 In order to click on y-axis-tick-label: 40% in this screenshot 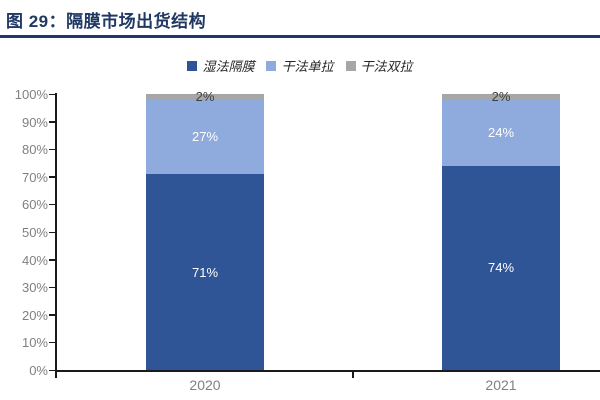, I will do `click(34, 260)`.